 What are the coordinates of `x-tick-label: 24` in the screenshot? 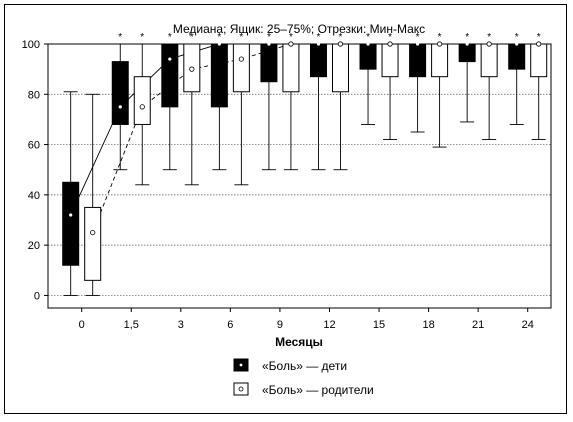 It's located at (528, 325).